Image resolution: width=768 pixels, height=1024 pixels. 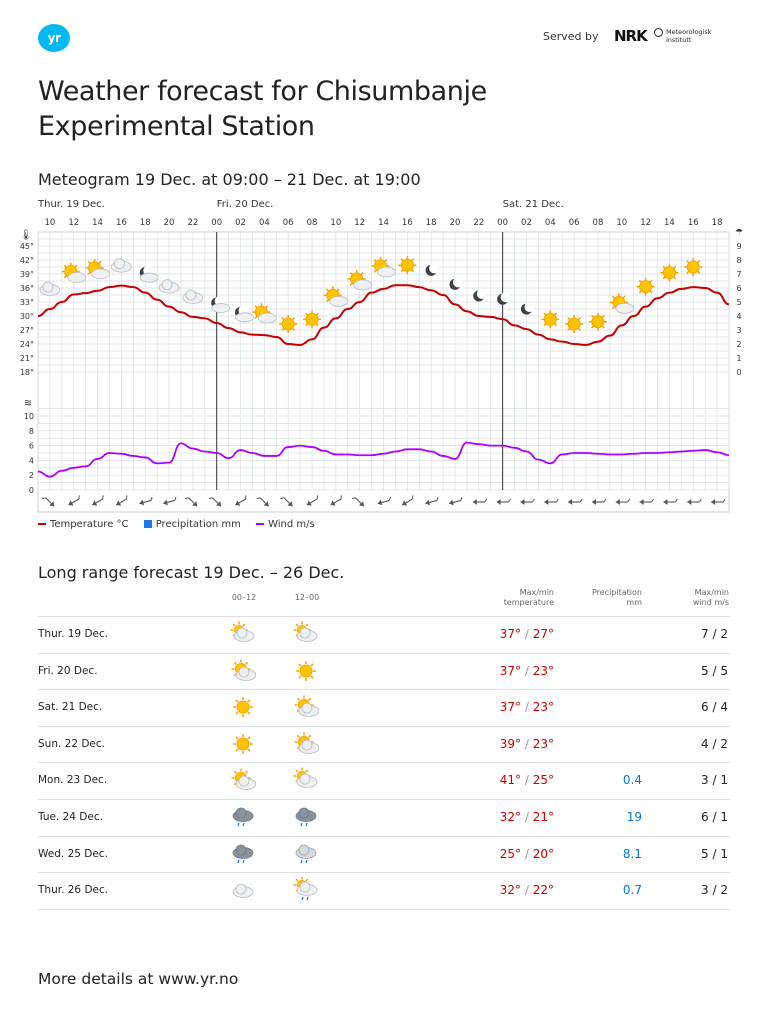 What do you see at coordinates (738, 372) in the screenshot?
I see `precip-tick: 0` at bounding box center [738, 372].